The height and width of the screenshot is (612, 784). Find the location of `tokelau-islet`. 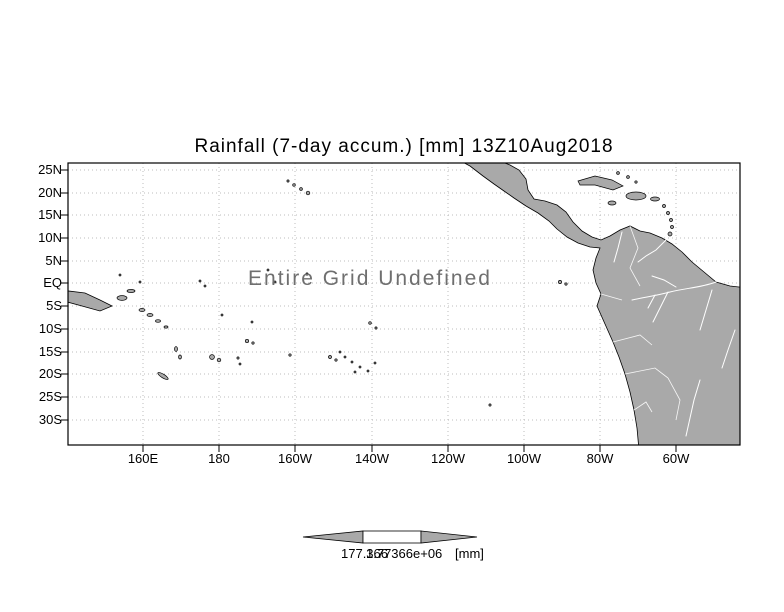

tokelau-islet is located at coordinates (252, 322).